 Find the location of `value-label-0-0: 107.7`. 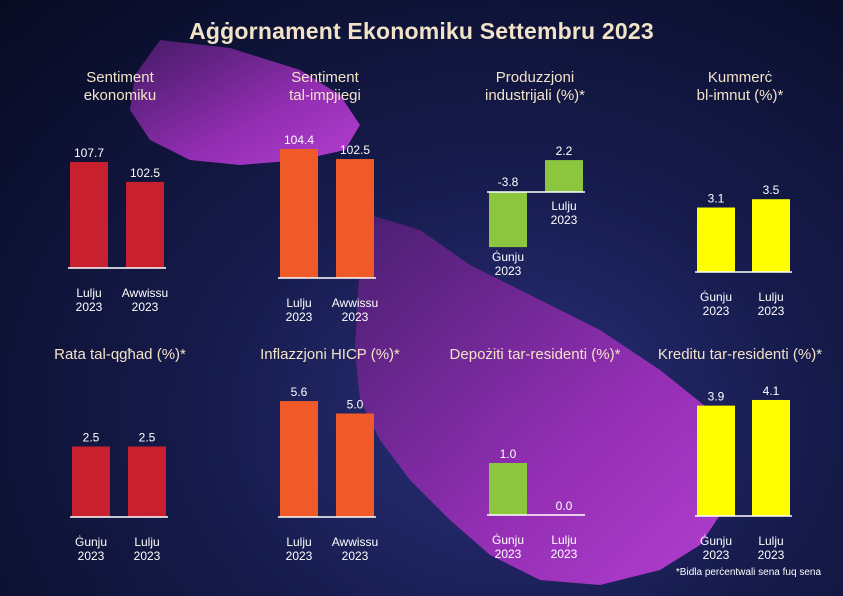

value-label-0-0: 107.7 is located at coordinates (89, 153).